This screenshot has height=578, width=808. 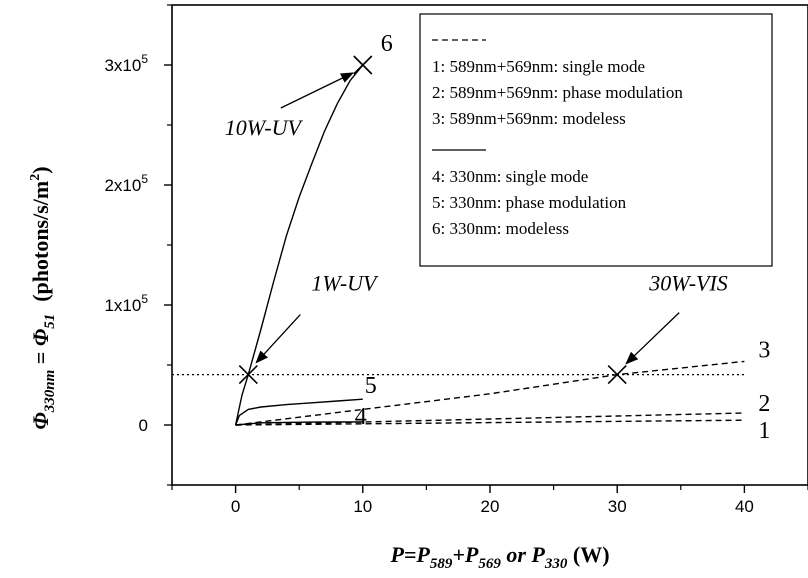 I want to click on y-axis-title: Φ330nm = Φ51(photons/s/m2), so click(x=43, y=297).